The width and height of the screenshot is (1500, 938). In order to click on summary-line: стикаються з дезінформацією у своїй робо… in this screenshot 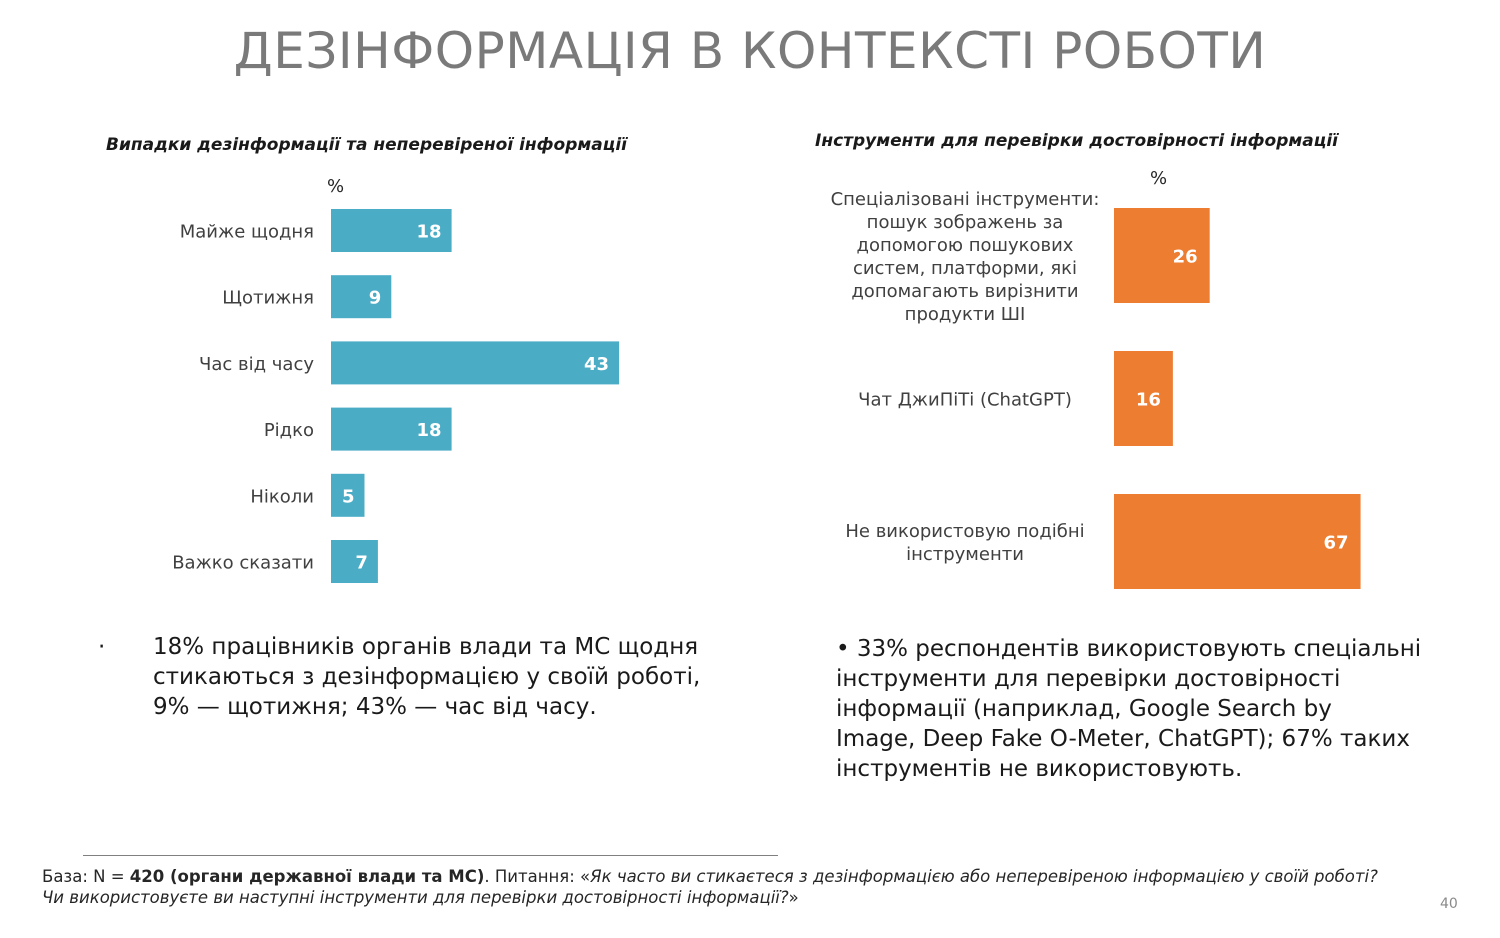, I will do `click(427, 677)`.